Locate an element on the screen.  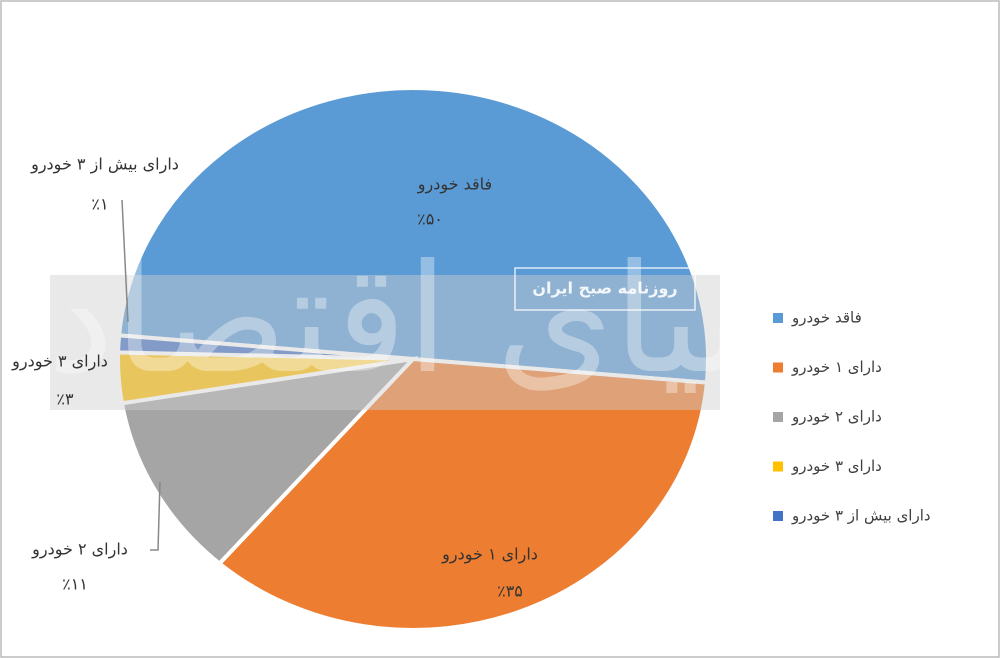
slice-value-label: ٪۵۰ is located at coordinates (430, 219).